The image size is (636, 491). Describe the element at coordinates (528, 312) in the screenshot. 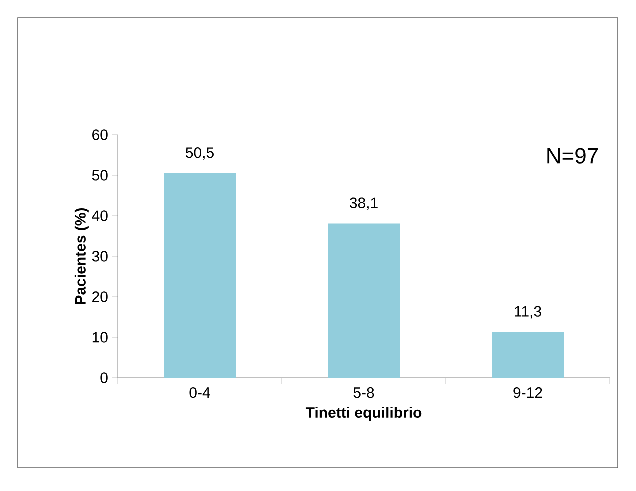

I see `data-label: 11,3` at that location.